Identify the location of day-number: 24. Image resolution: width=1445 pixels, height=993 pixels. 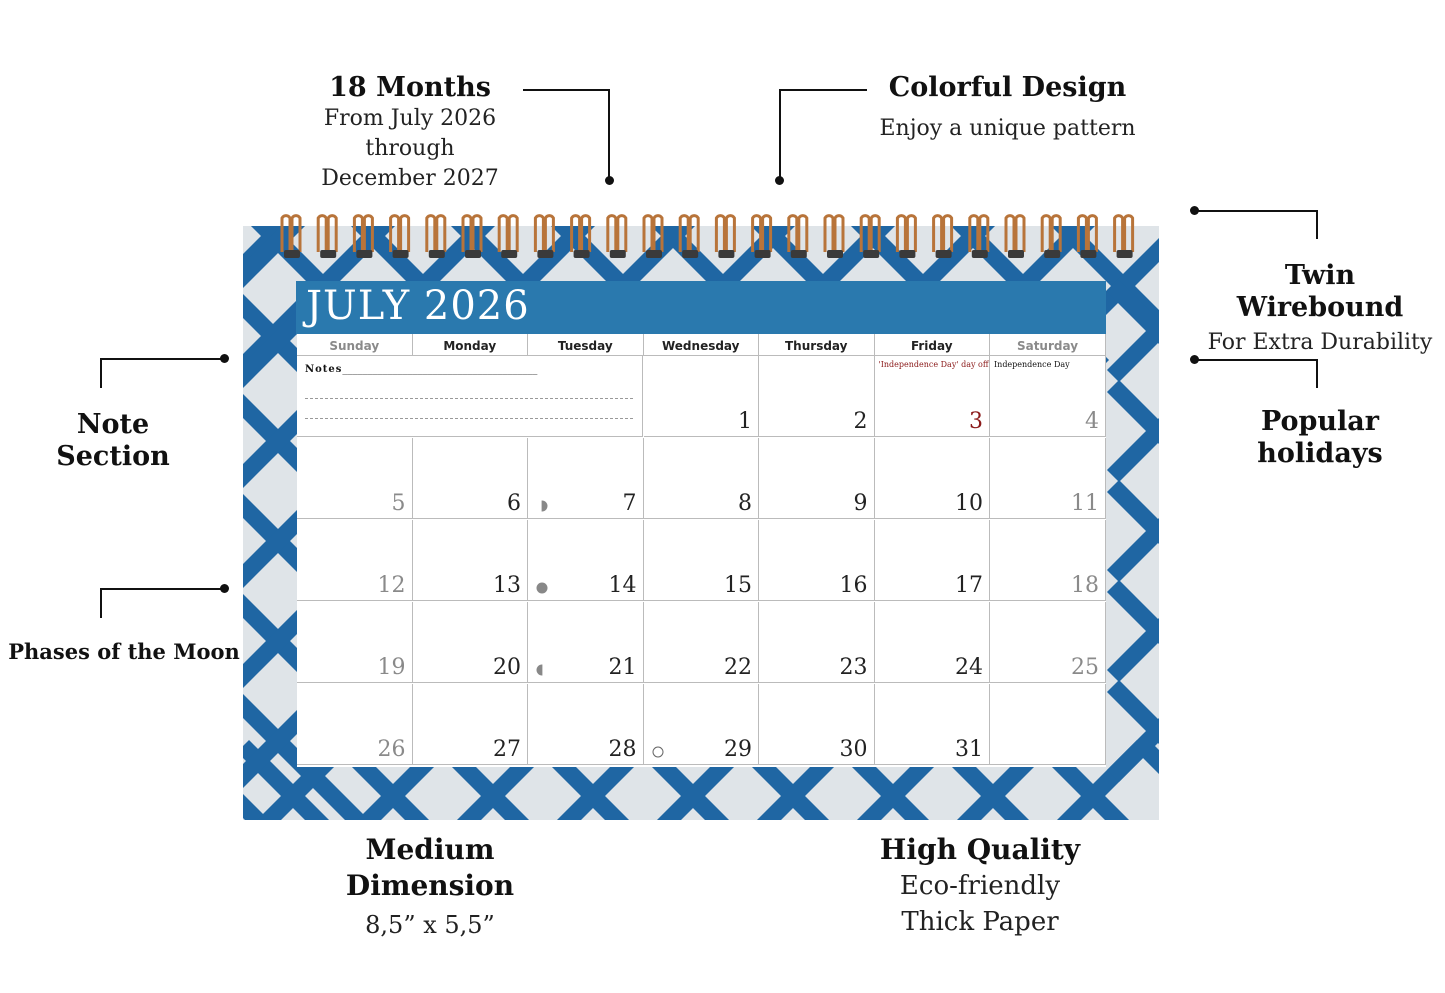
(969, 667).